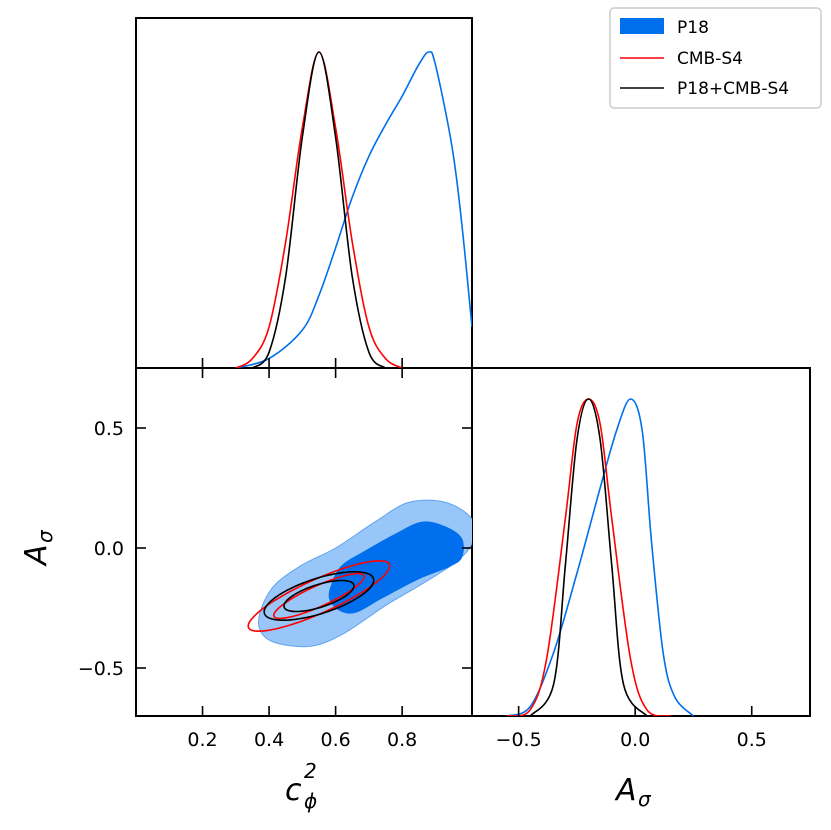  I want to click on marginal-a-sigma-curve-p18-cmb-s4, so click(588, 557).